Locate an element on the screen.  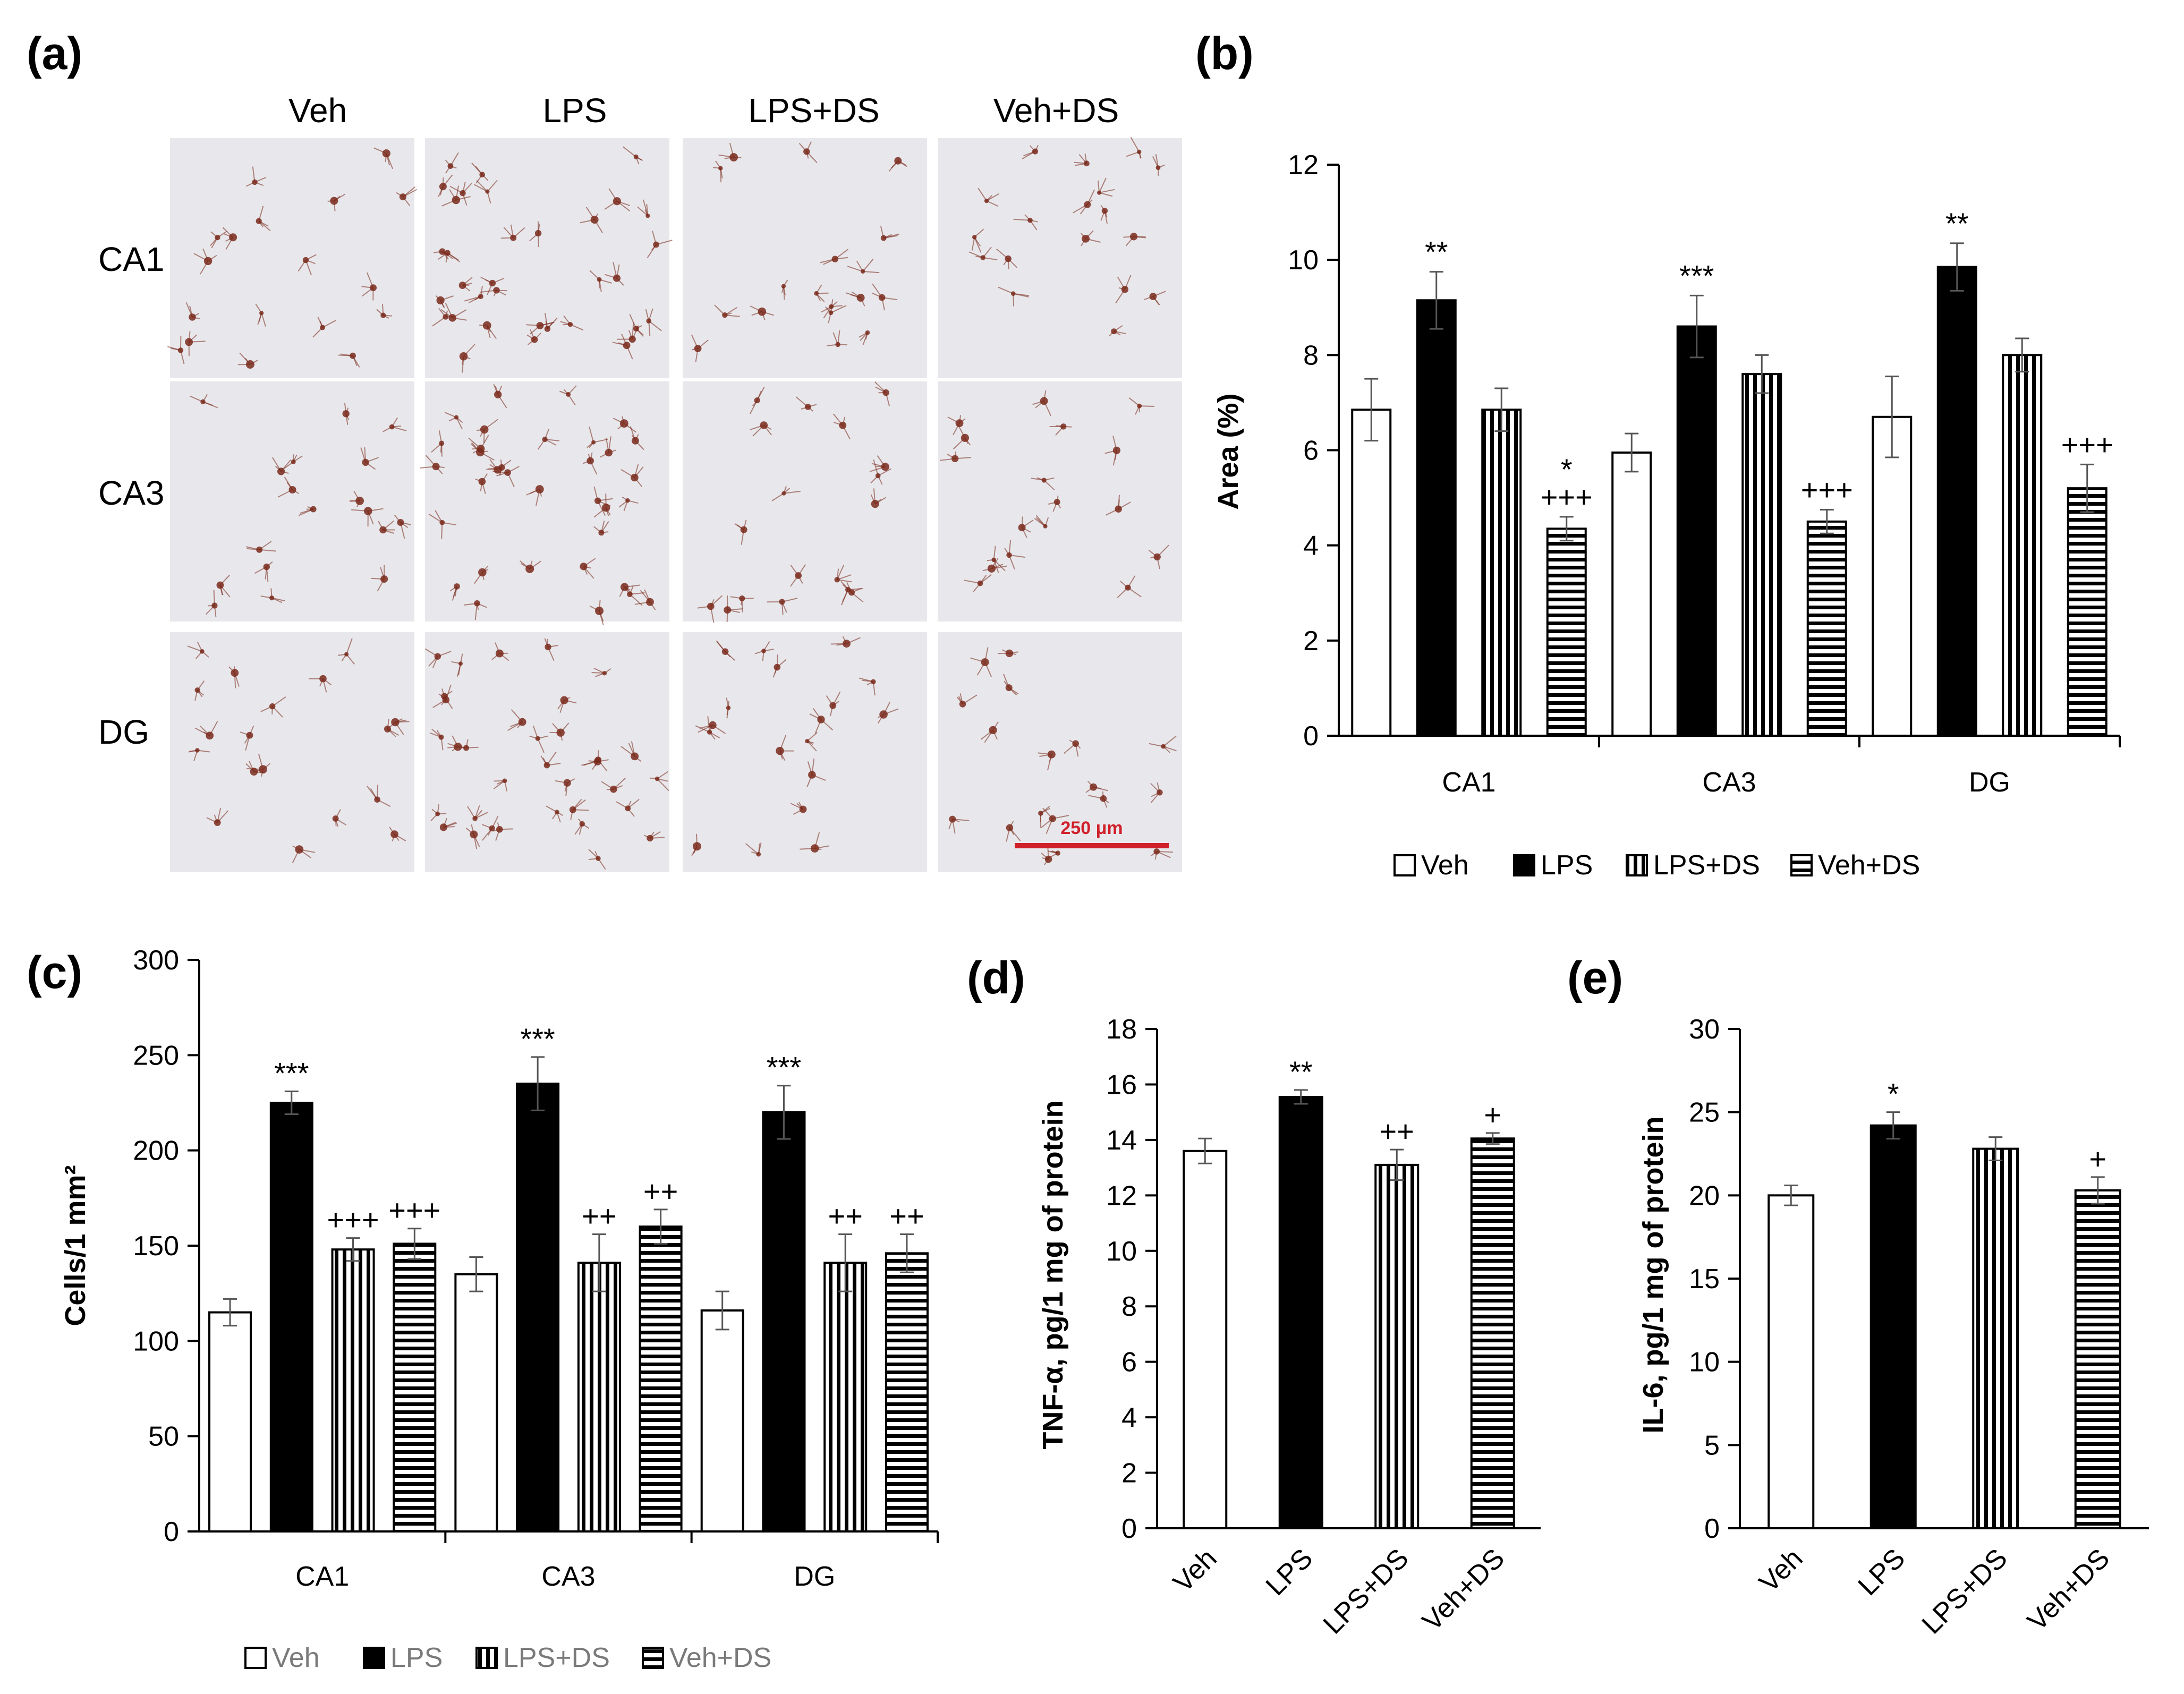
bar-ca1-veh is located at coordinates (1371, 572).